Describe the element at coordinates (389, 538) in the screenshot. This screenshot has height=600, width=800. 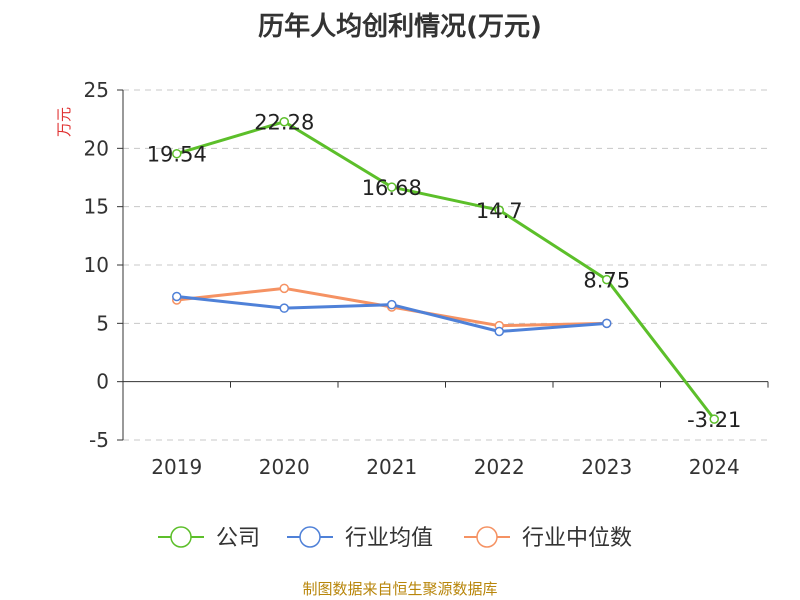
I see `legend-label: 行业均值` at that location.